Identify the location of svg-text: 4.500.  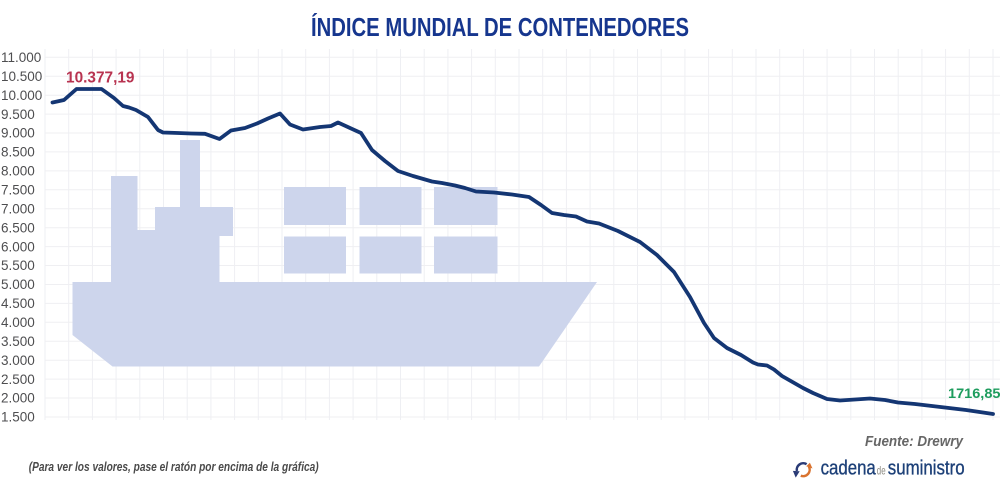
(18, 303).